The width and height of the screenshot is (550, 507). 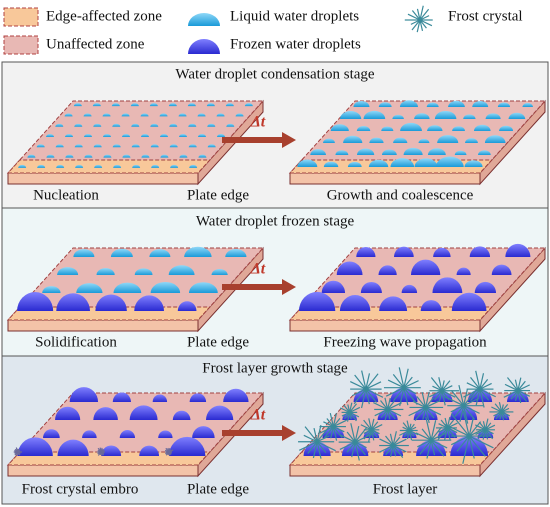 What do you see at coordinates (104, 16) in the screenshot?
I see `legend-label: Edge-affected zone` at bounding box center [104, 16].